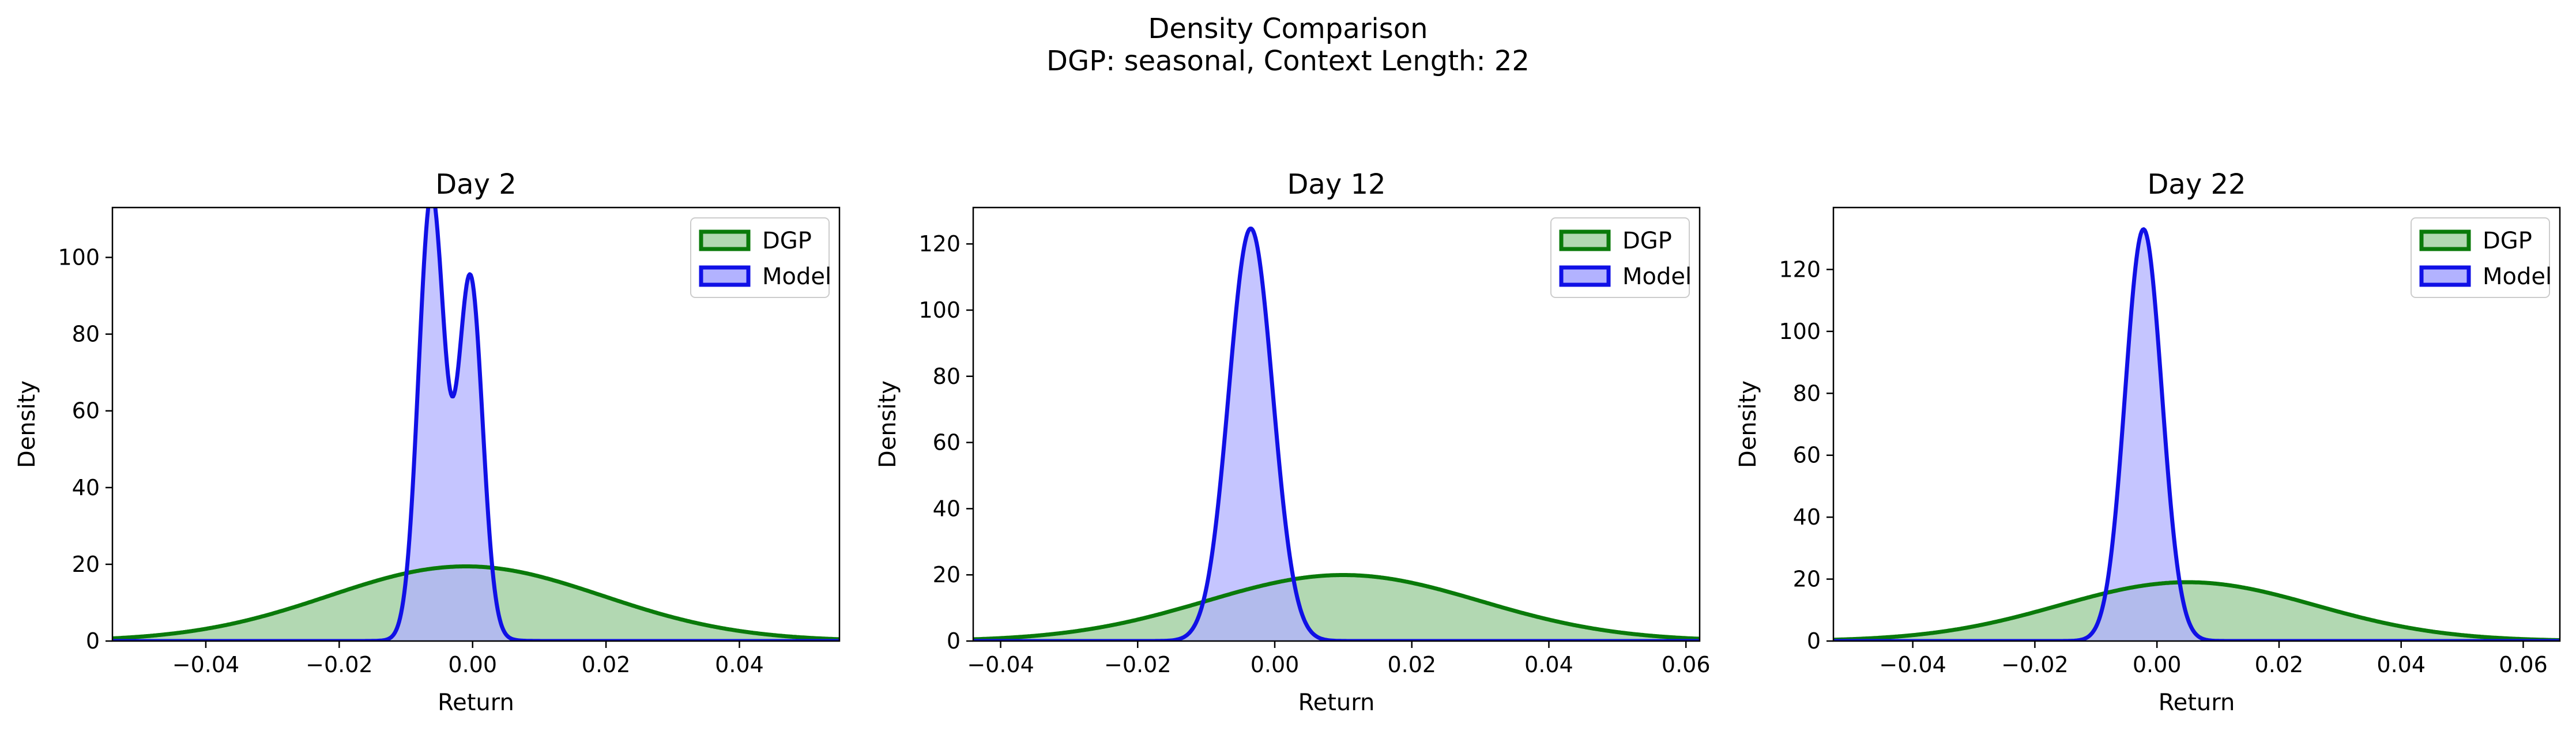 The width and height of the screenshot is (2576, 735). What do you see at coordinates (1288, 61) in the screenshot?
I see `figure-subtitle: DGP: seasonal, Context Length: 22` at bounding box center [1288, 61].